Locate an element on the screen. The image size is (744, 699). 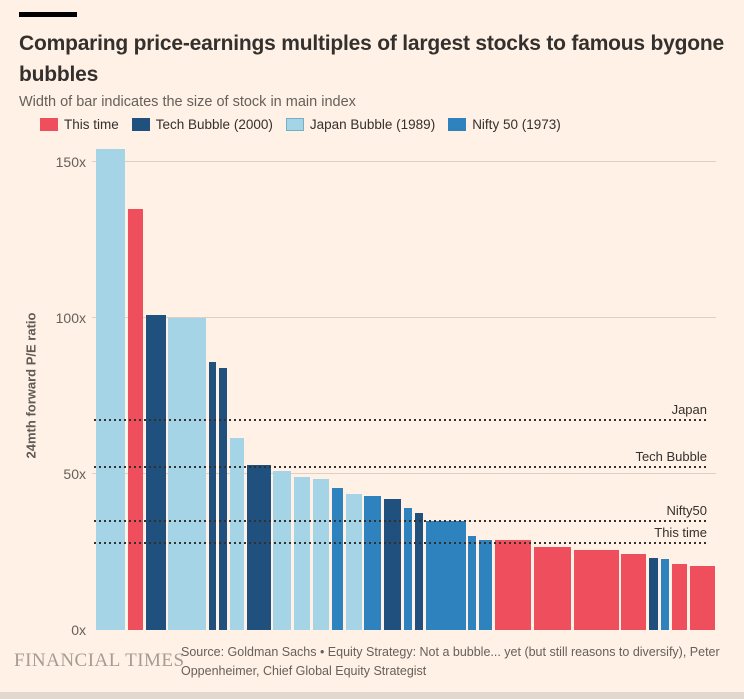
reference-line-label: Tech Bubble is located at coordinates (671, 456).